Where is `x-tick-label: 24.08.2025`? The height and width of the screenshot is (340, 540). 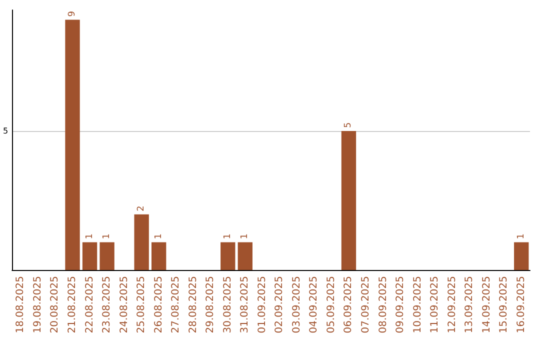
x-tick-label: 24.08.2025 is located at coordinates (124, 305).